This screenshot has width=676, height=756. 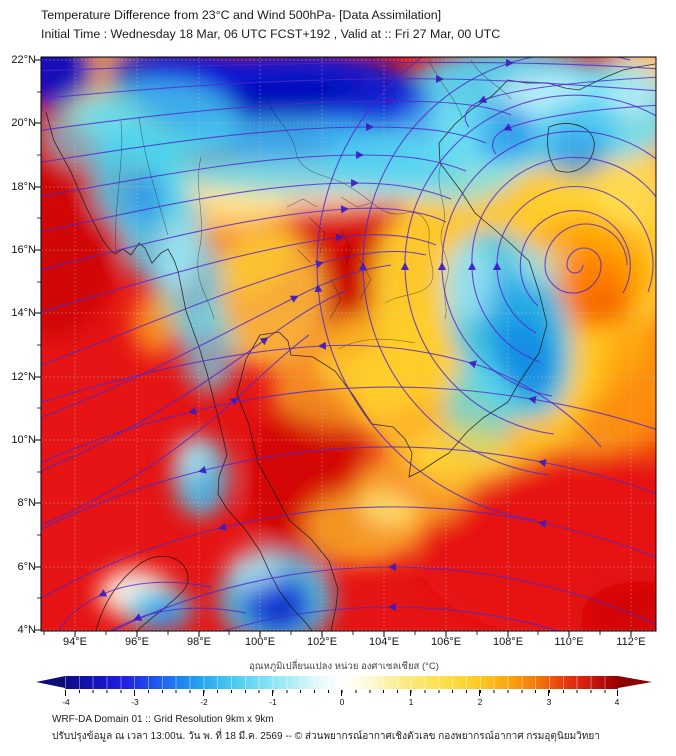 What do you see at coordinates (617, 702) in the screenshot?
I see `colorbar-tick-label: 4` at bounding box center [617, 702].